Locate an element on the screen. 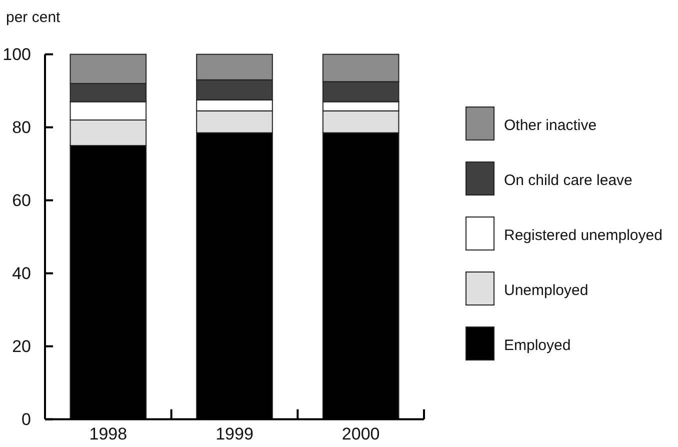 The height and width of the screenshot is (447, 678). x-tick-label: 2000 is located at coordinates (361, 434).